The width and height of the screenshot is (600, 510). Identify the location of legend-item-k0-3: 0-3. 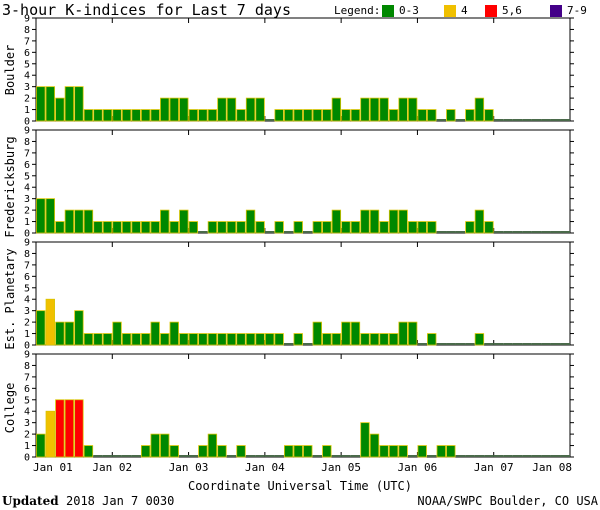
(409, 10).